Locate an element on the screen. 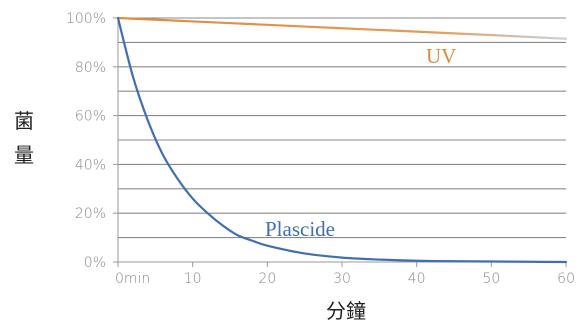 This screenshot has width=584, height=327. x-tick-label: 40 is located at coordinates (417, 279).